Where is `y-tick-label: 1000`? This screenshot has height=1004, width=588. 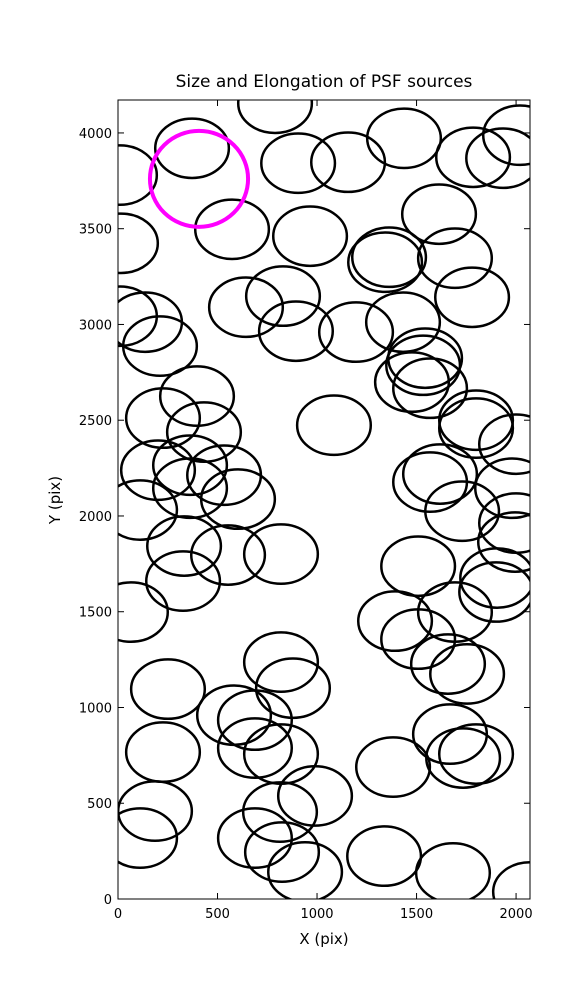
y-tick-label: 1000 is located at coordinates (95, 708).